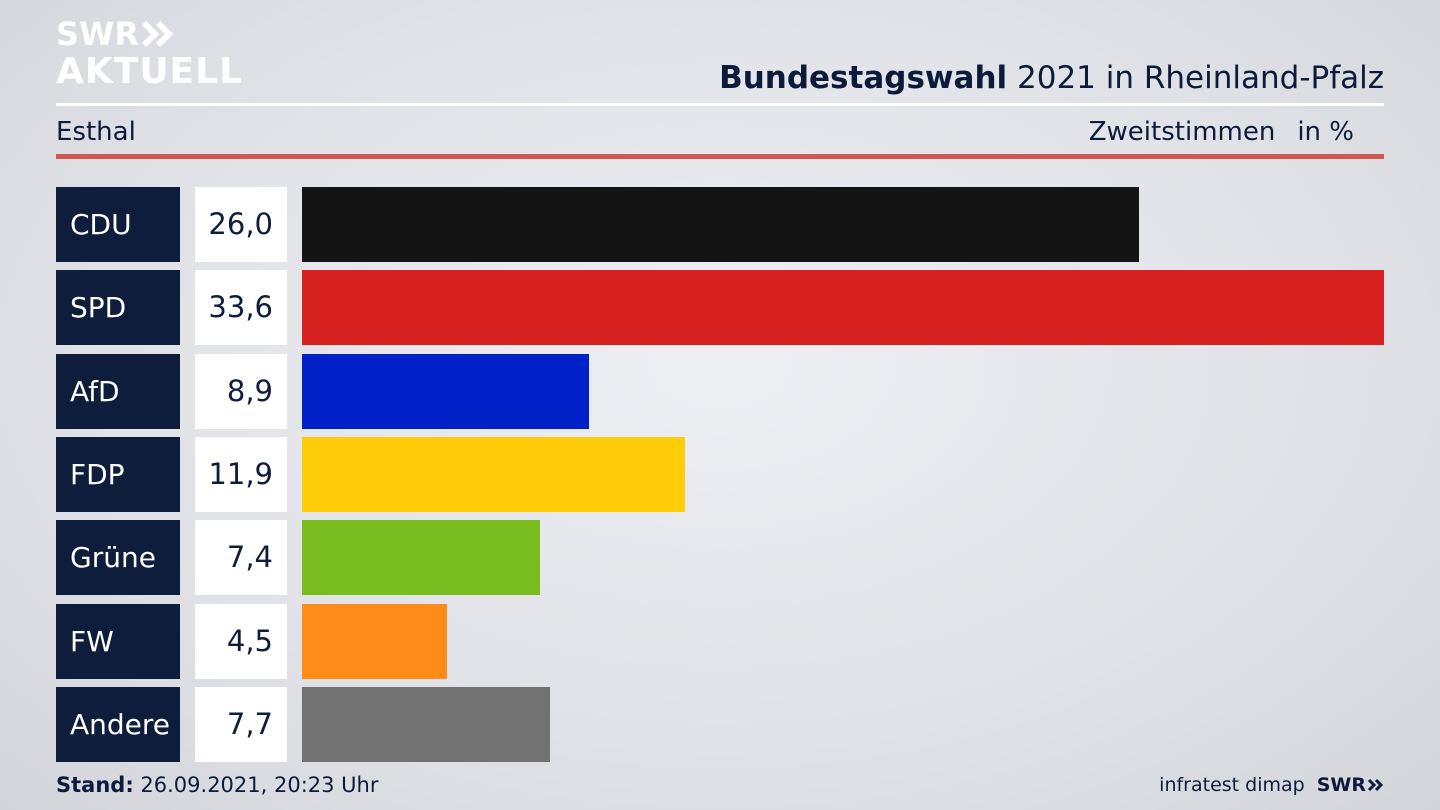  I want to click on location-label: Esthal, so click(96, 132).